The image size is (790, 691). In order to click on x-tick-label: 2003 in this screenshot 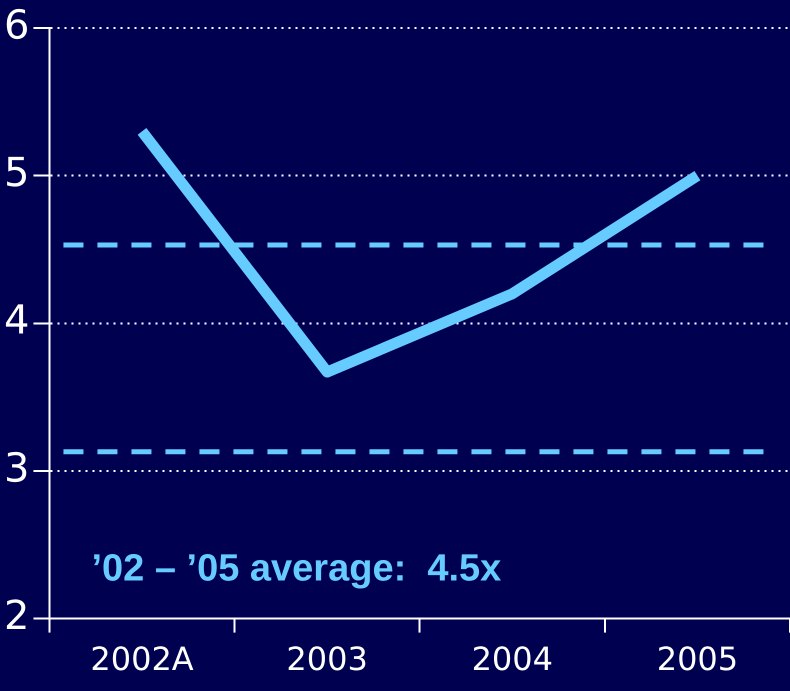, I will do `click(327, 659)`.